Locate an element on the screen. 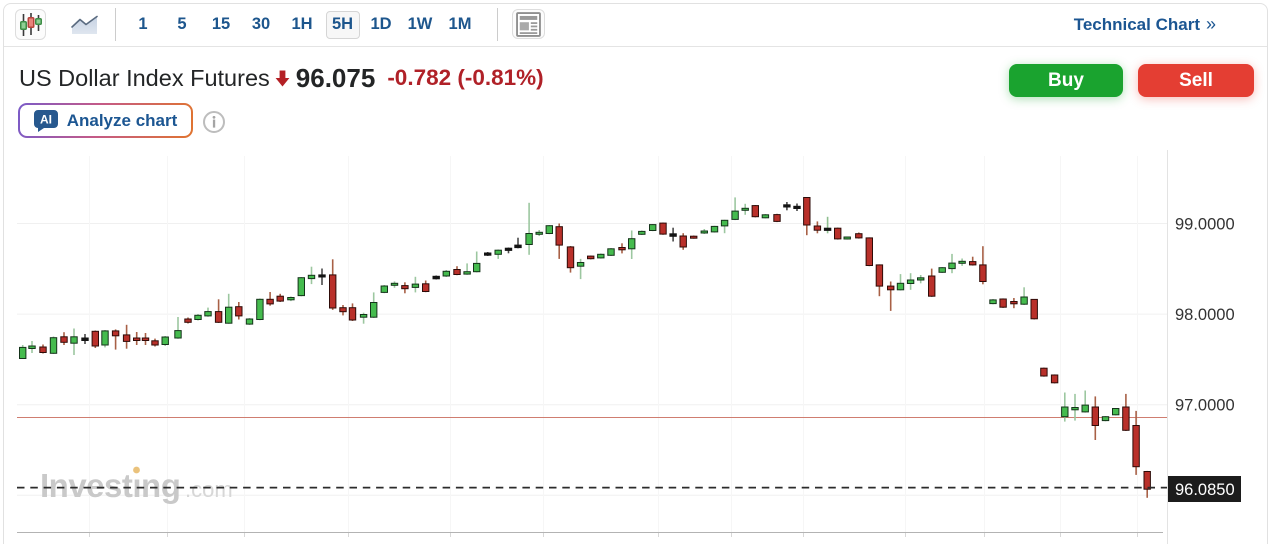  svg-text: 98.0000 is located at coordinates (1205, 315).